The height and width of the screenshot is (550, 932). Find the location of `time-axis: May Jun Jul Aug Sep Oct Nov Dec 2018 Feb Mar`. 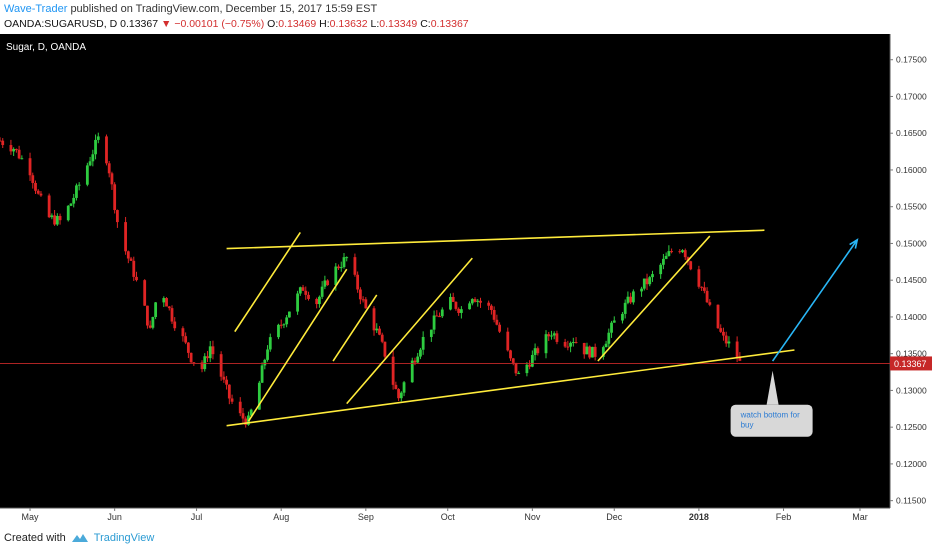

time-axis: May Jun Jul Aug Sep Oct Nov Dec 2018 Feb Mar is located at coordinates (445, 515).